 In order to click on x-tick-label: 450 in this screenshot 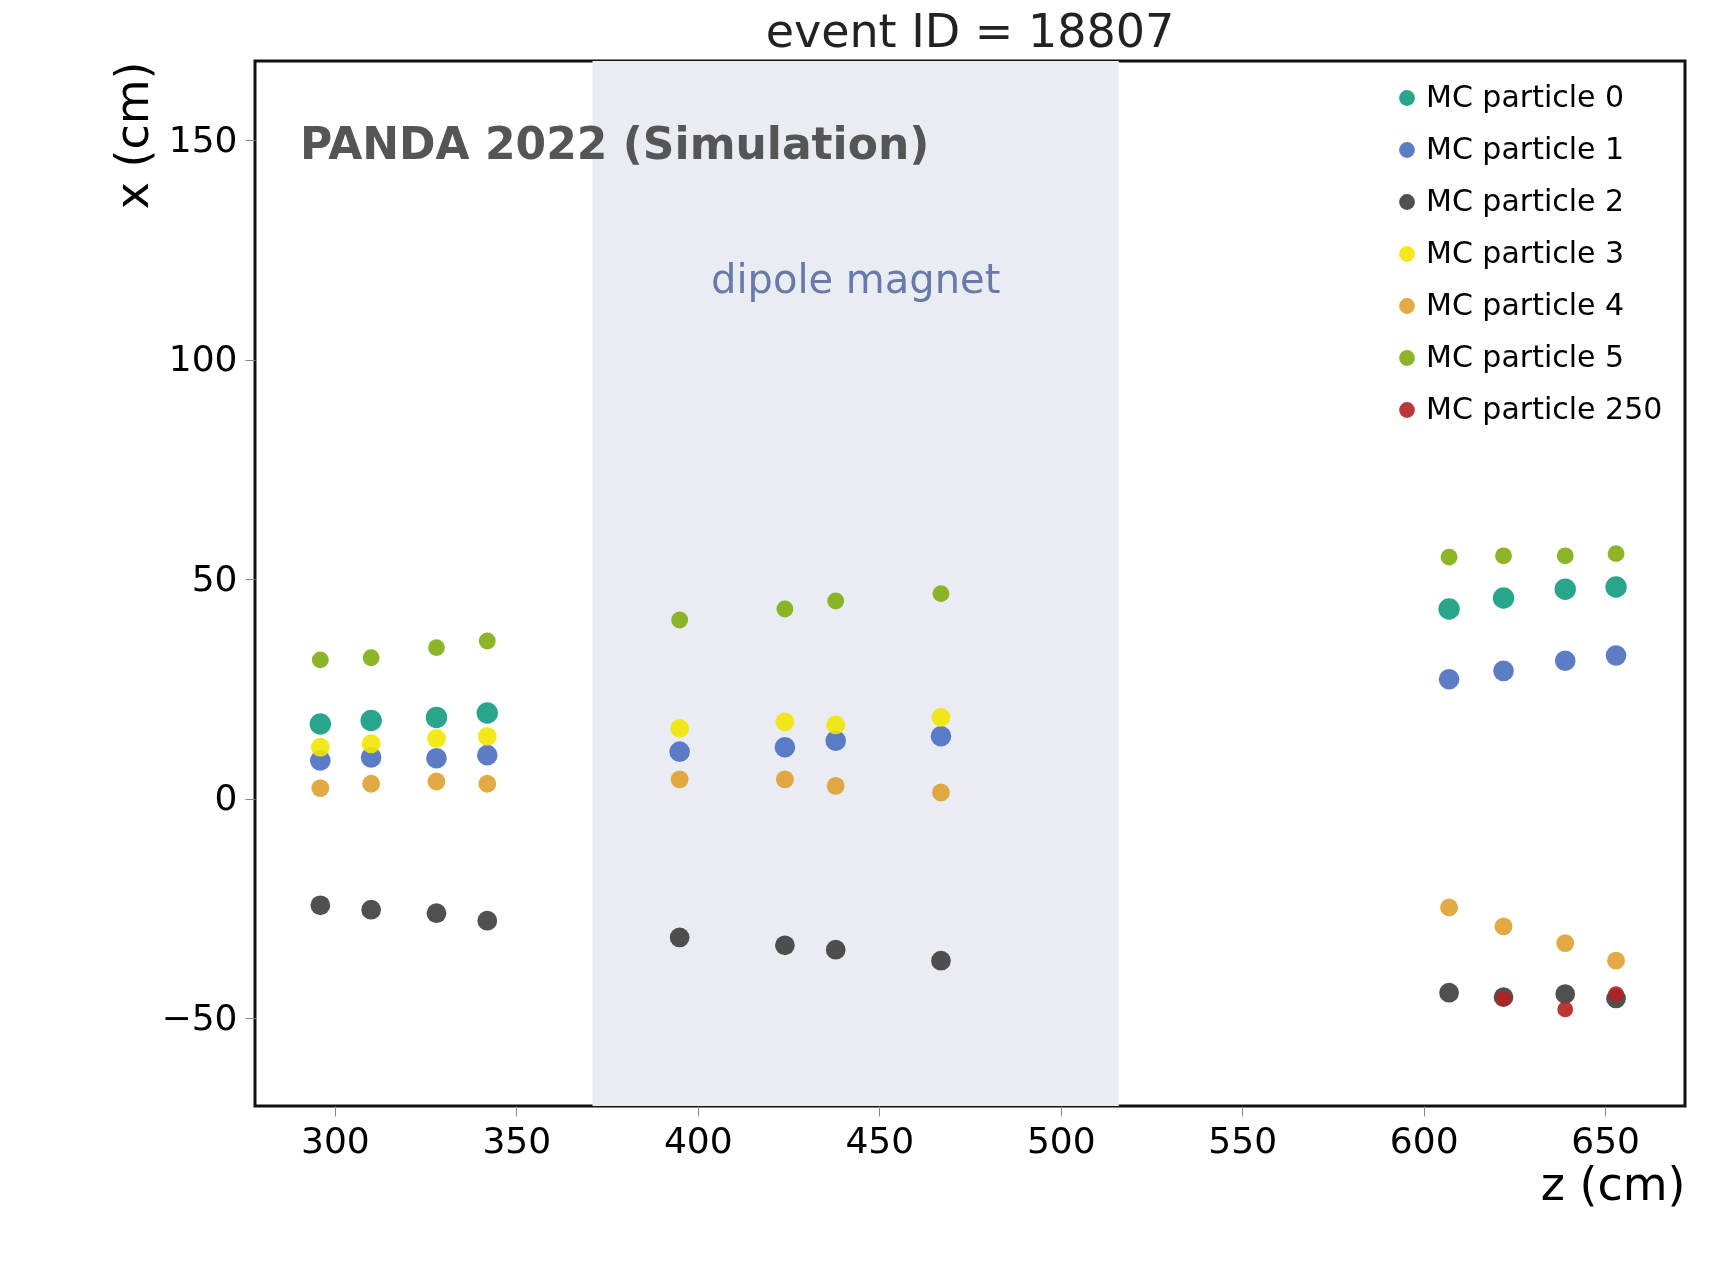, I will do `click(880, 1140)`.